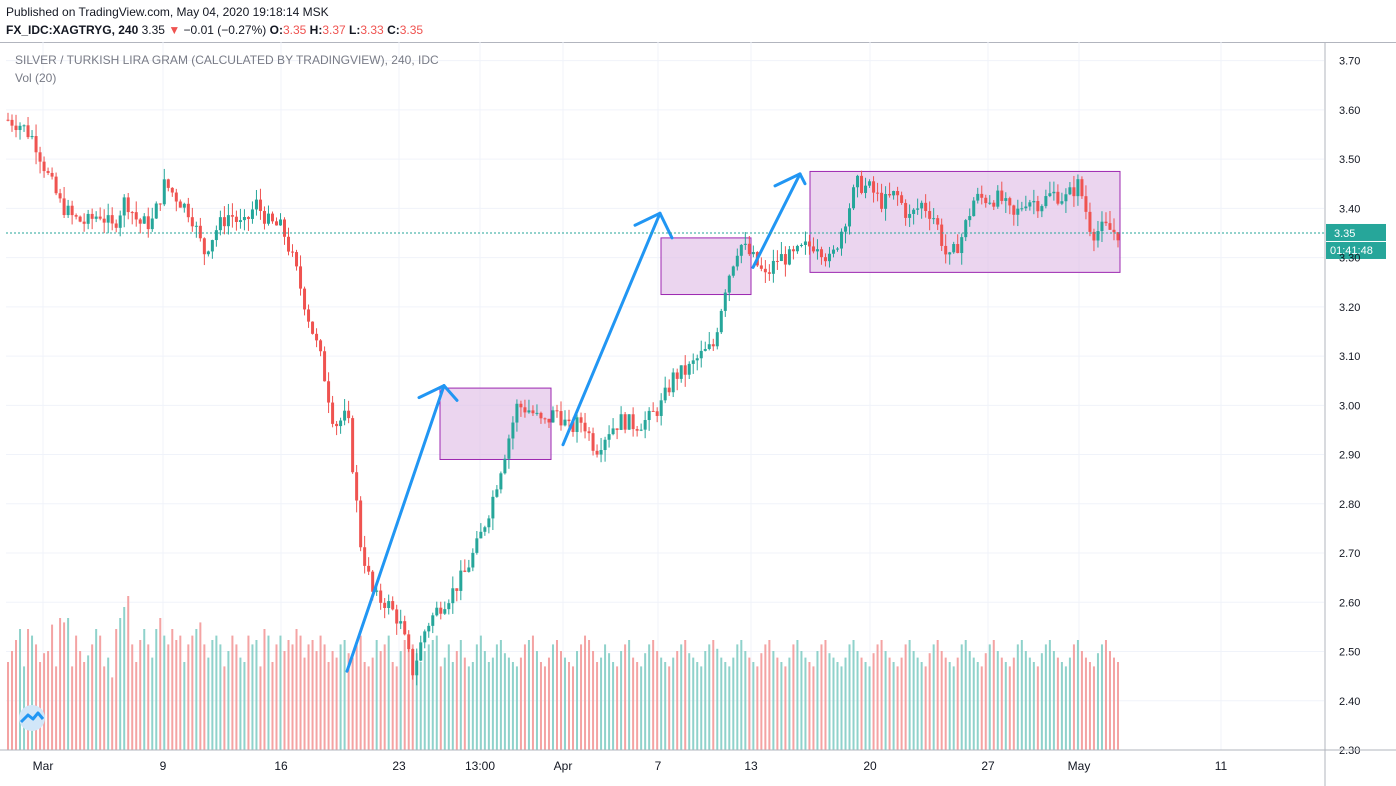 Image resolution: width=1396 pixels, height=786 pixels. I want to click on high-label: H:, so click(316, 30).